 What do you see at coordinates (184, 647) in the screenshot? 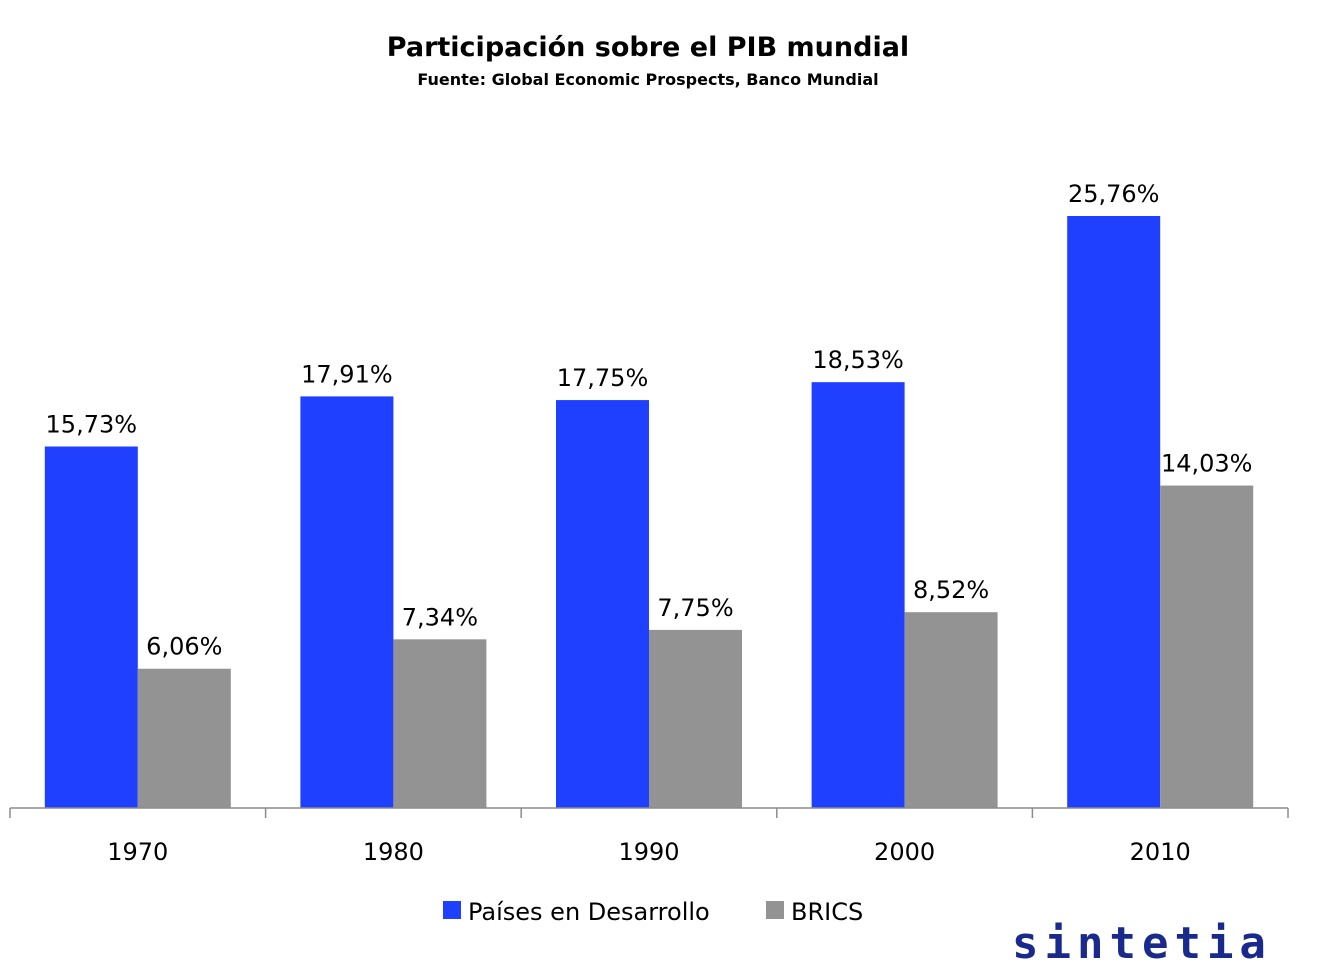
I see `data-label-brics-1970: 6,06%` at bounding box center [184, 647].